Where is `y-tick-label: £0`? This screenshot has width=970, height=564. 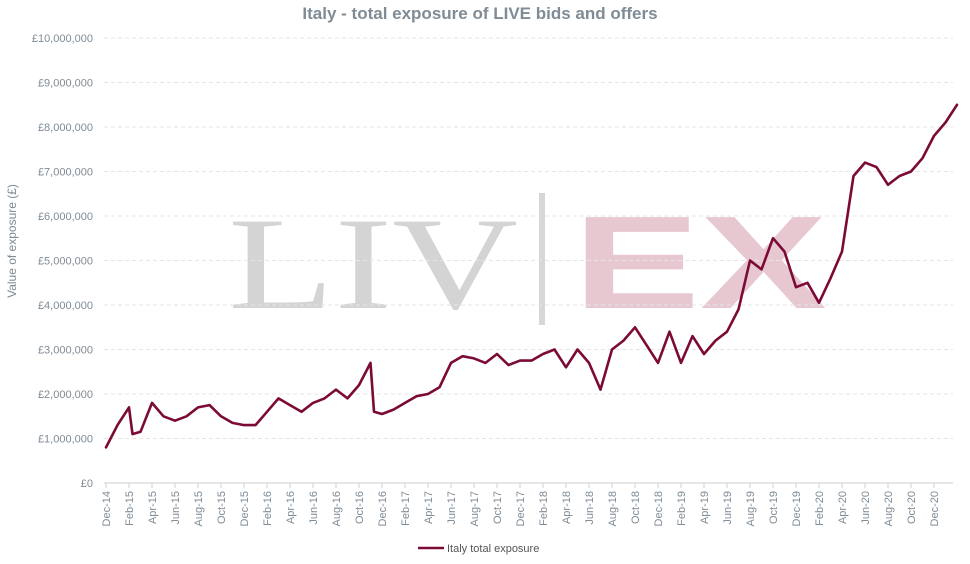
y-tick-label: £0 is located at coordinates (87, 484).